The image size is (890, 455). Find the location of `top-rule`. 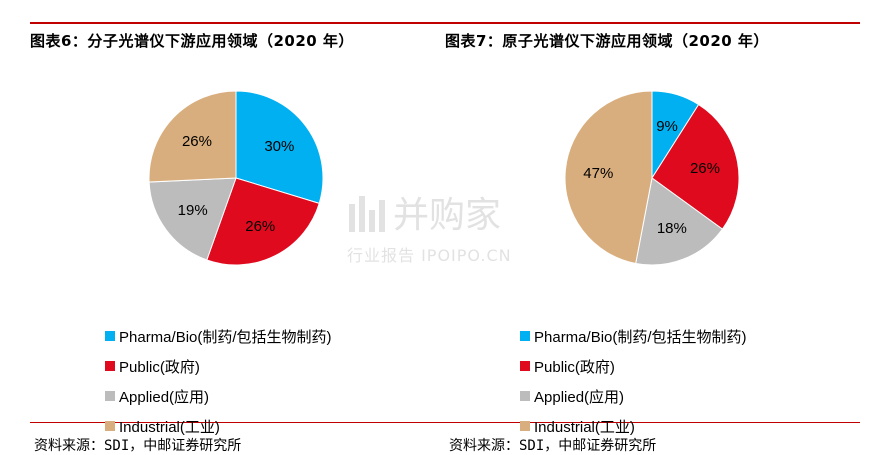

top-rule is located at coordinates (445, 23).